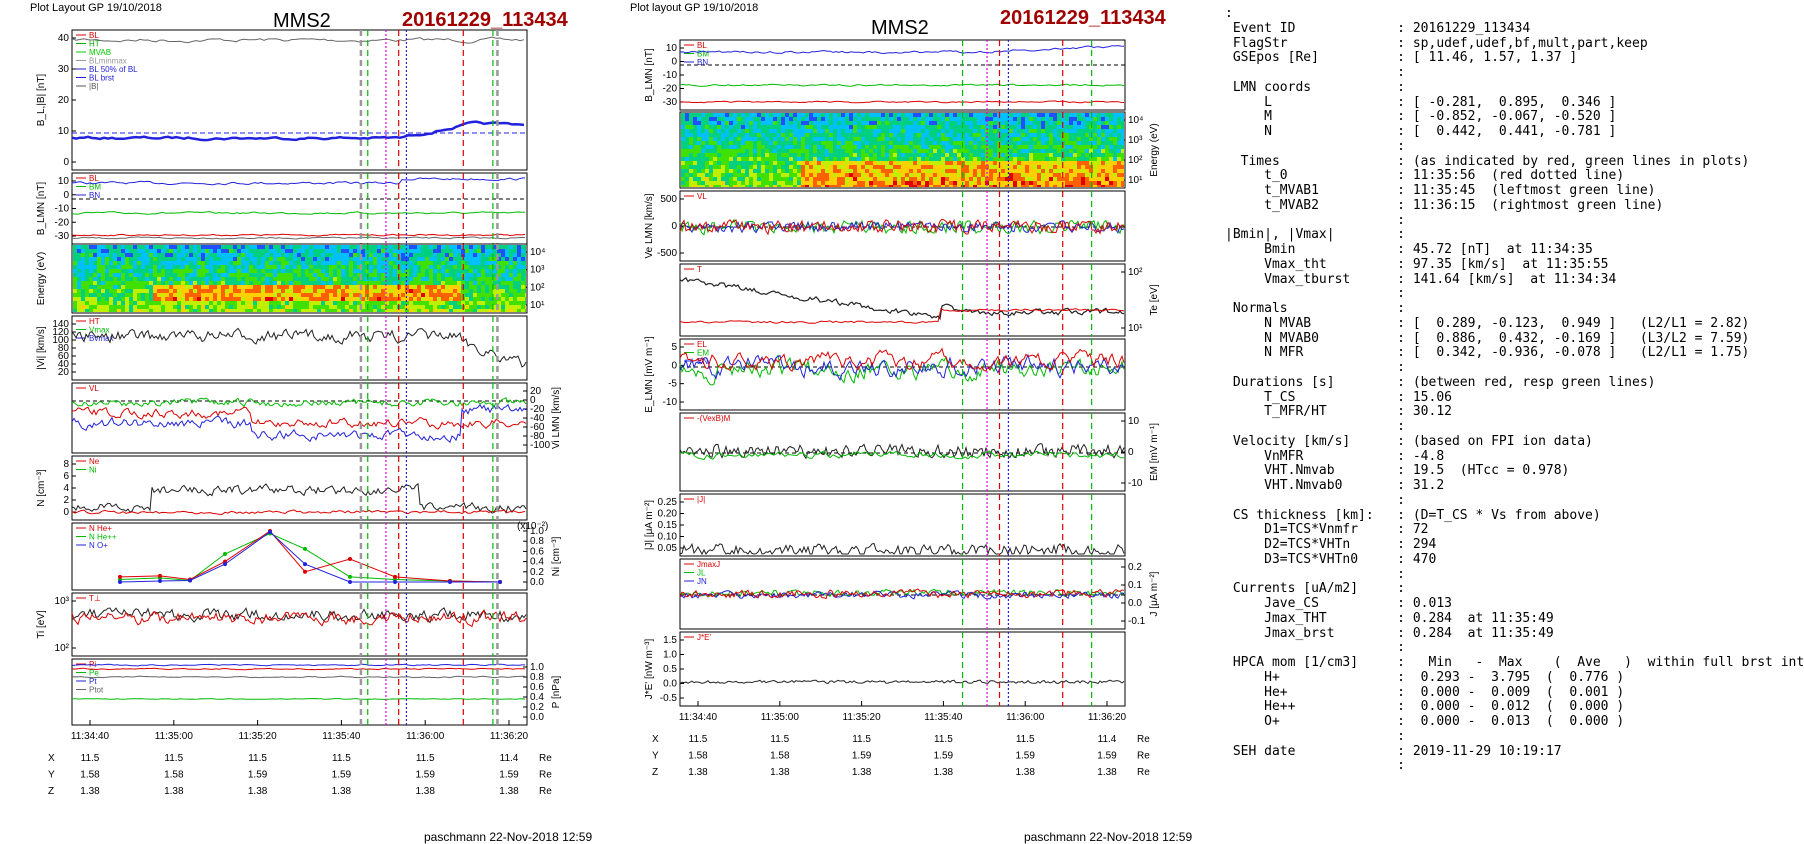 The height and width of the screenshot is (844, 1804). I want to click on y-axis-label: E_LMN [mV m⁻¹], so click(649, 374).